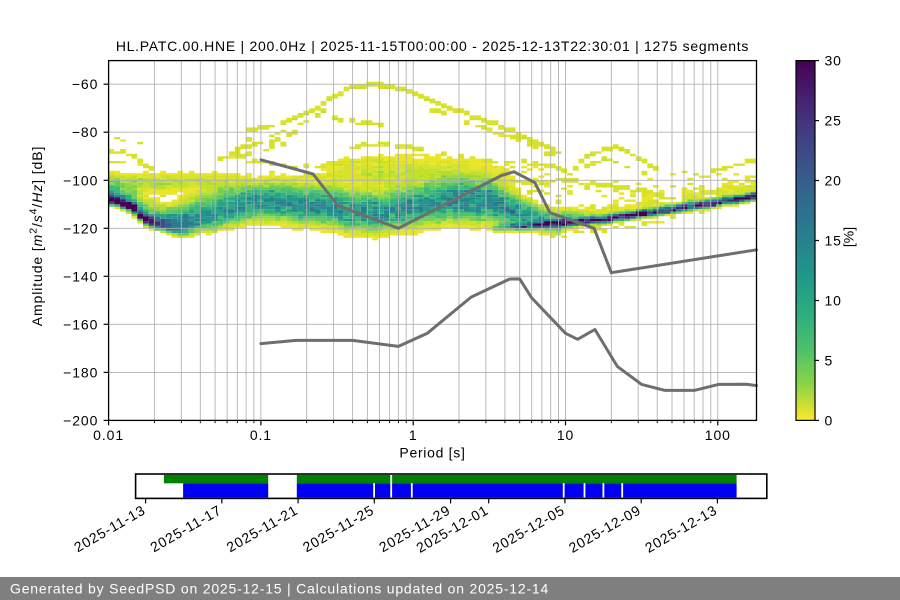  I want to click on svg-text: −80, so click(85, 132).